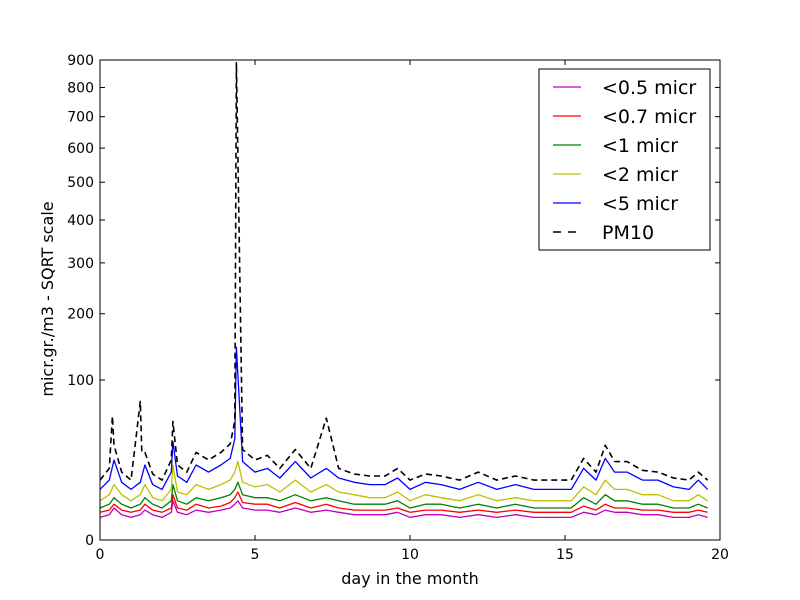 The image size is (800, 600). What do you see at coordinates (410, 555) in the screenshot?
I see `x-tick-label: 10` at bounding box center [410, 555].